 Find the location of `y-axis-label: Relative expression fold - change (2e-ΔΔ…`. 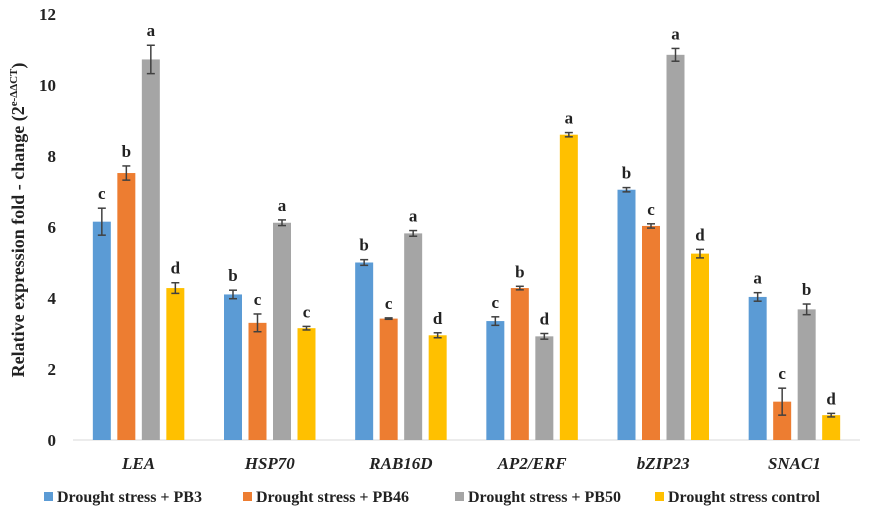

y-axis-label: Relative expression fold - change (2e-ΔΔ… is located at coordinates (18, 220).